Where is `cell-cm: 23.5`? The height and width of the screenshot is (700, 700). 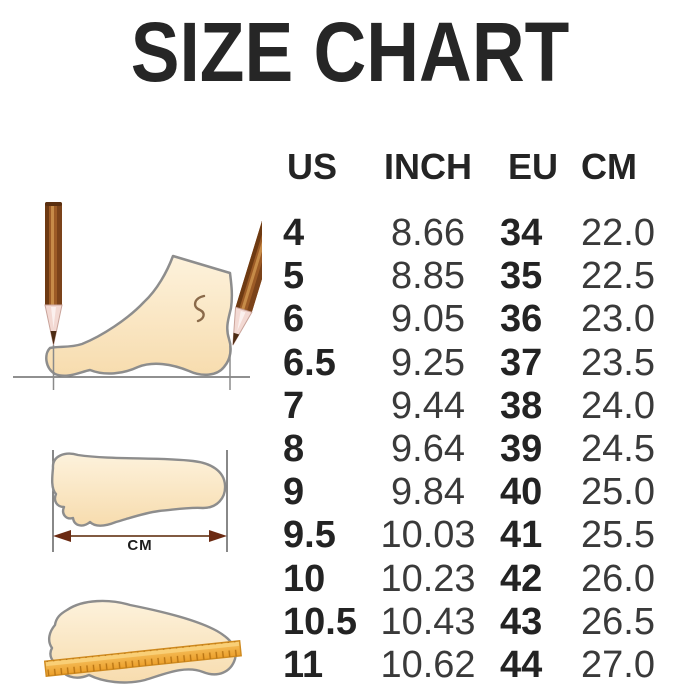 cell-cm: 23.5 is located at coordinates (618, 362).